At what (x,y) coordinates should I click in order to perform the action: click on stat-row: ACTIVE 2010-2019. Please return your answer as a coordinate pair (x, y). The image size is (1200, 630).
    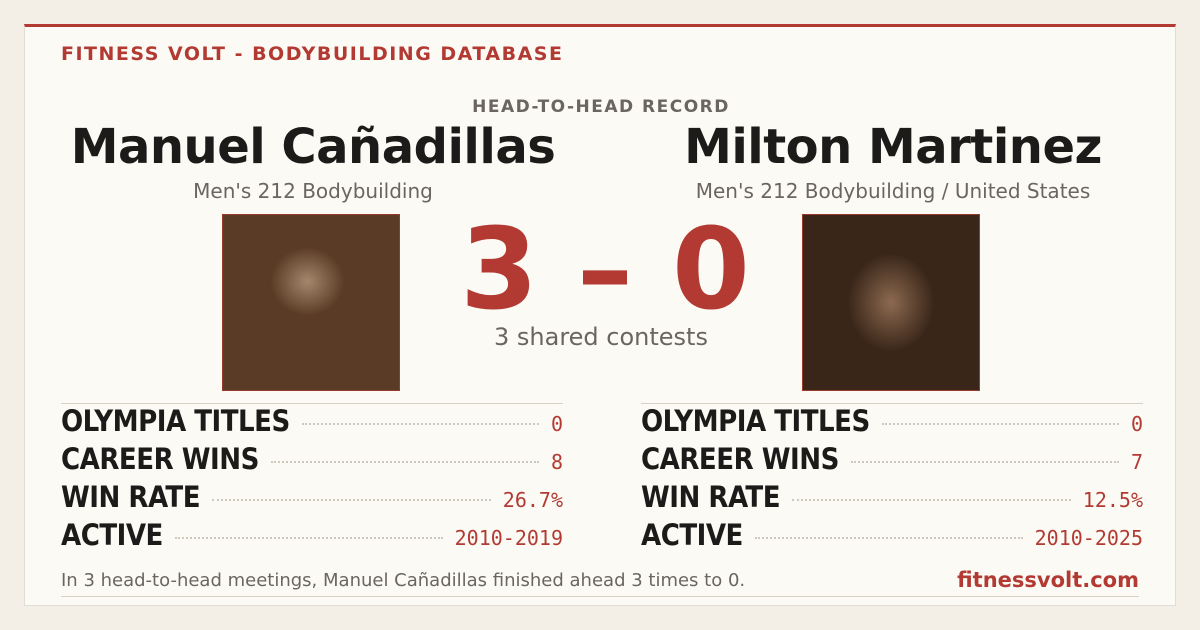
    Looking at the image, I should click on (312, 537).